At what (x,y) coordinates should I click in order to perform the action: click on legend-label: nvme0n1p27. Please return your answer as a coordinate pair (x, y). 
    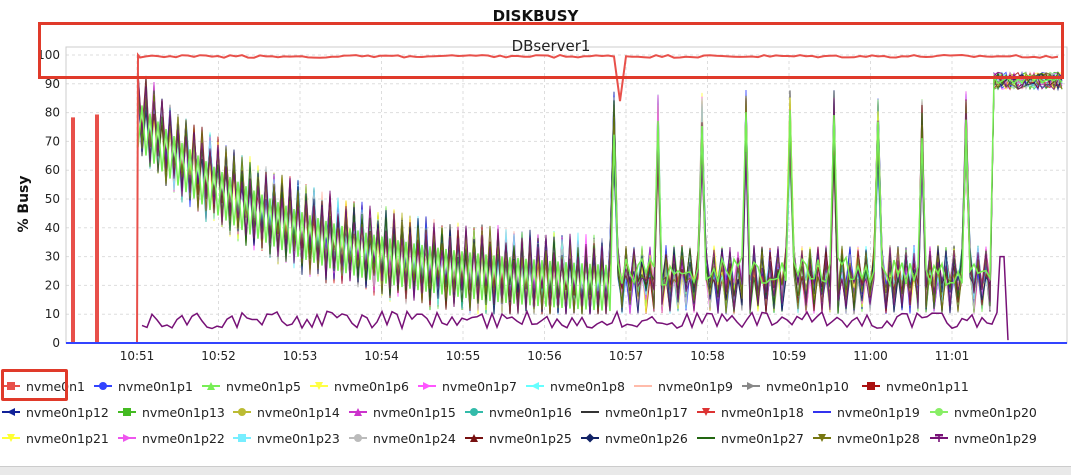
    Looking at the image, I should click on (762, 438).